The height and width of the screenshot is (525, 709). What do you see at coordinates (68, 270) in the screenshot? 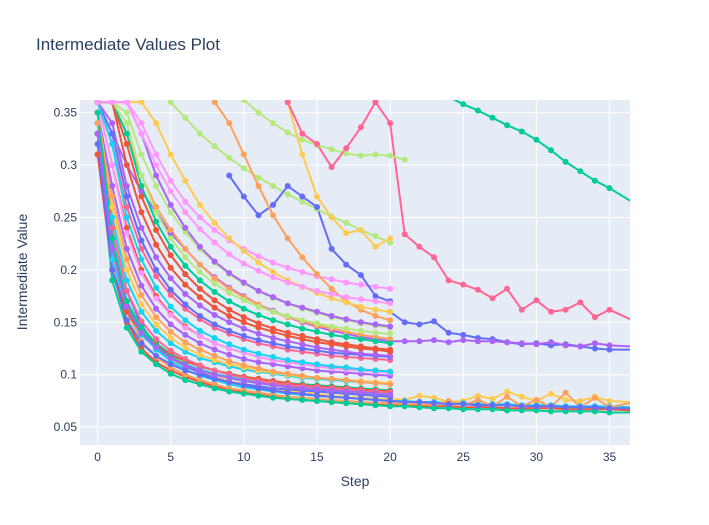
I see `y-tick-label: 0.2` at bounding box center [68, 270].